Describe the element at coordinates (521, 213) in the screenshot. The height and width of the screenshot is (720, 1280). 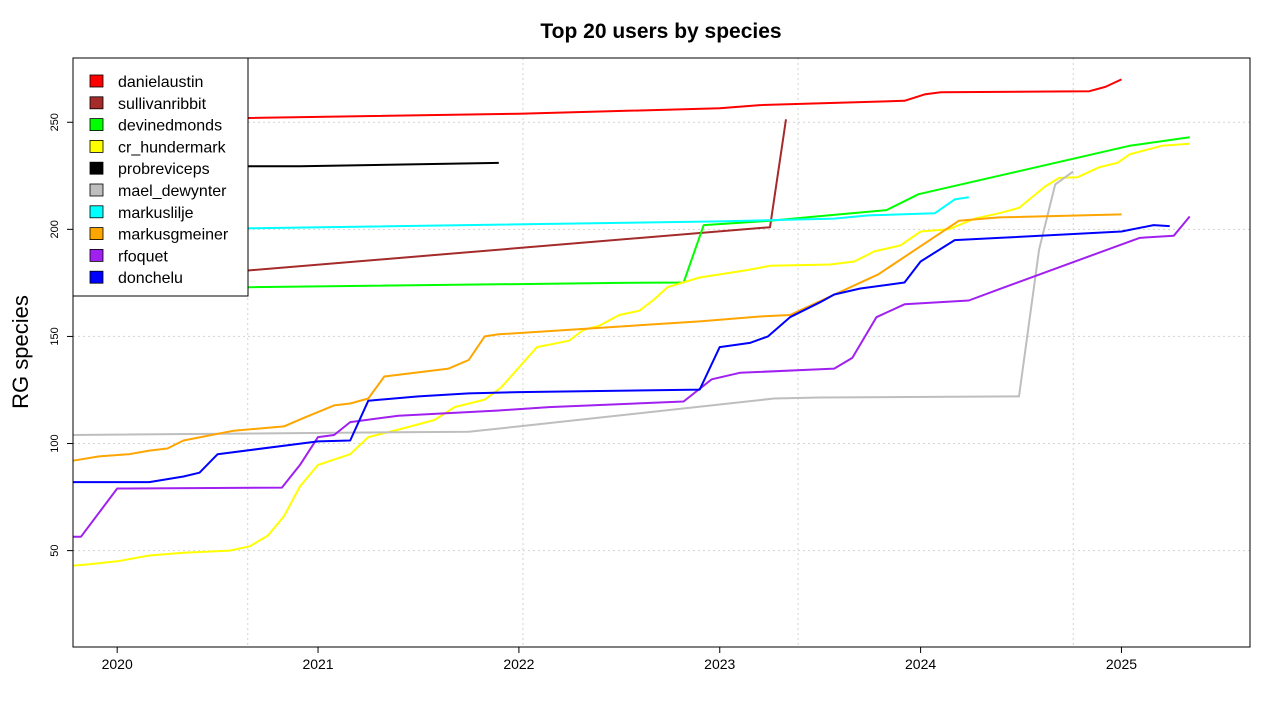
I see `series-line-markuslilje` at that location.